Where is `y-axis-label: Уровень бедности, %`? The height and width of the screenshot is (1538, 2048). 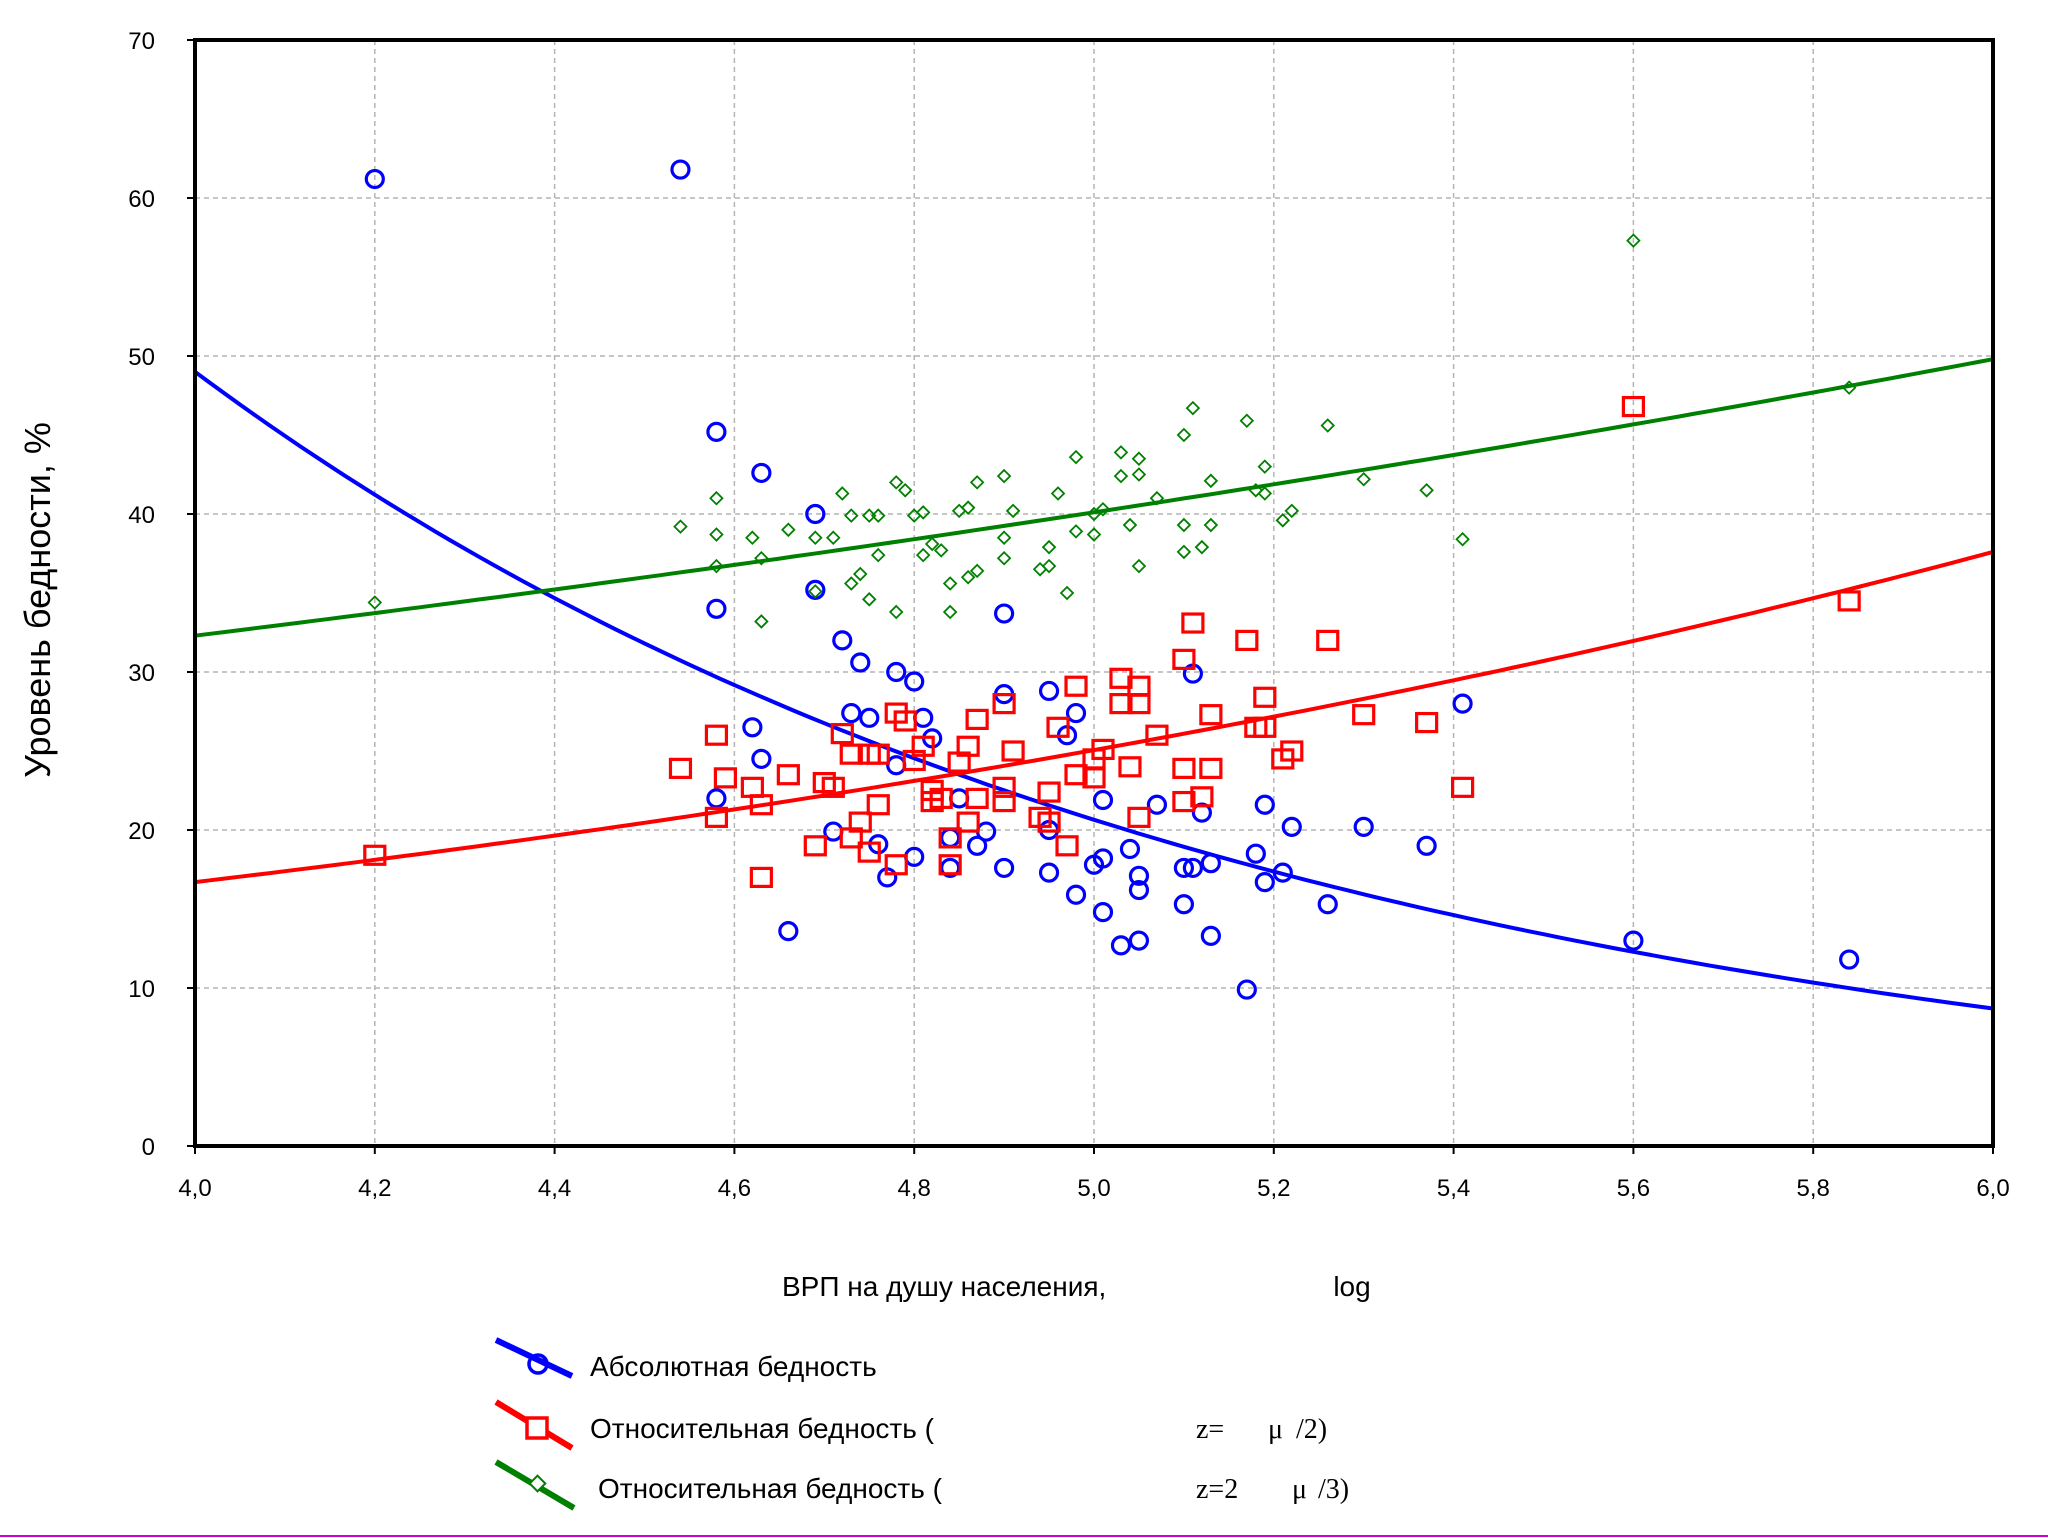 y-axis-label: Уровень бедности, % is located at coordinates (37, 600).